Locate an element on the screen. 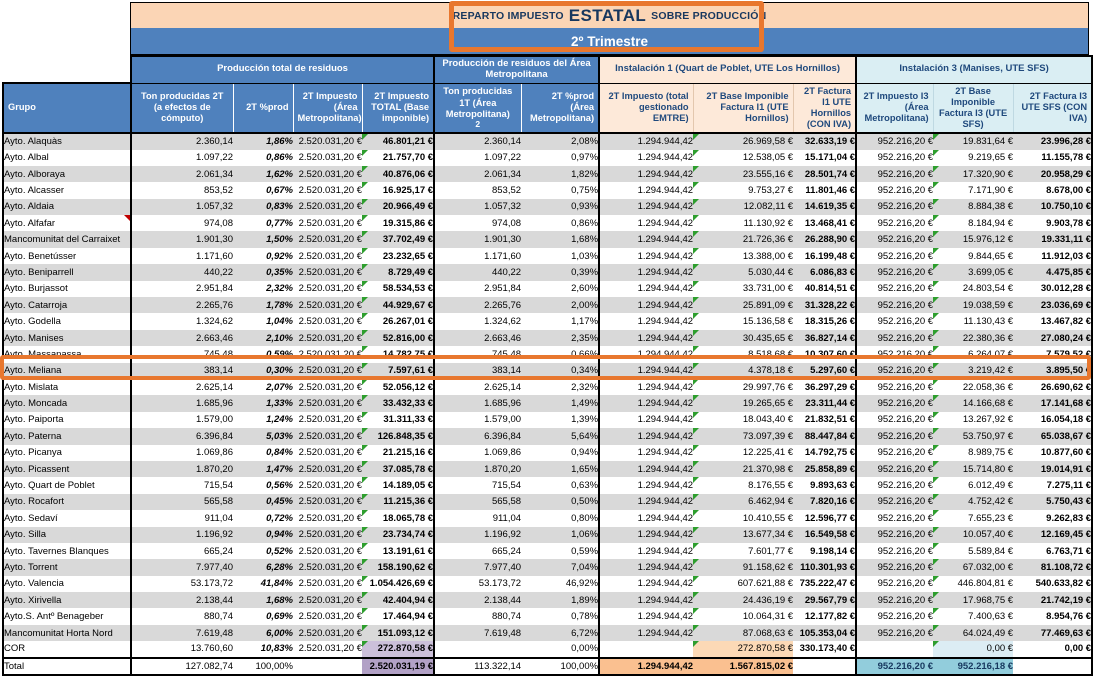 This screenshot has width=1093, height=679. cell-ton-2t: 911,04 is located at coordinates (182, 518).